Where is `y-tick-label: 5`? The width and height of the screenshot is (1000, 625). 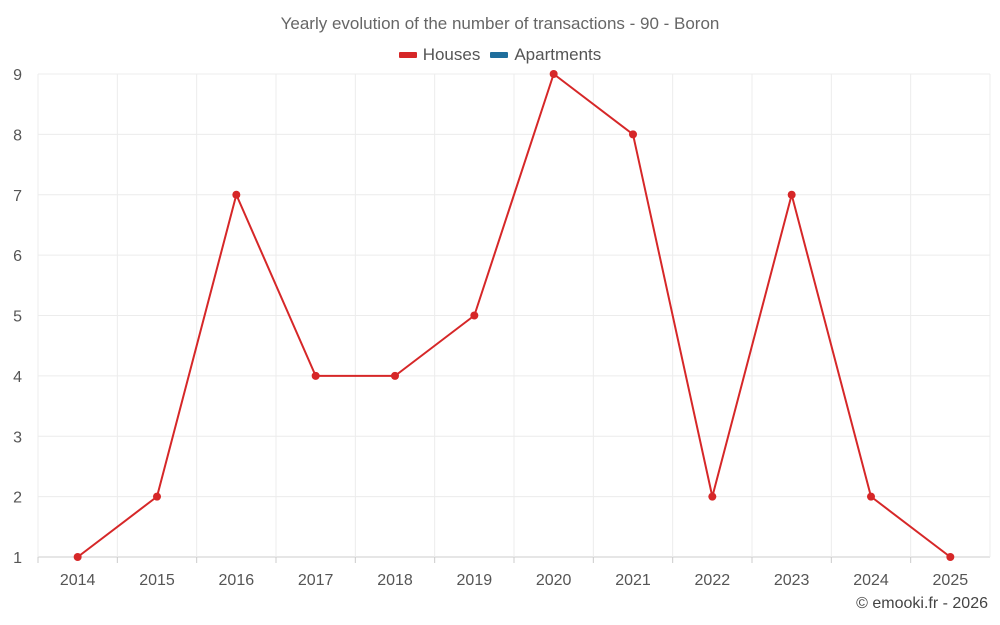
y-tick-label: 5 is located at coordinates (17, 317).